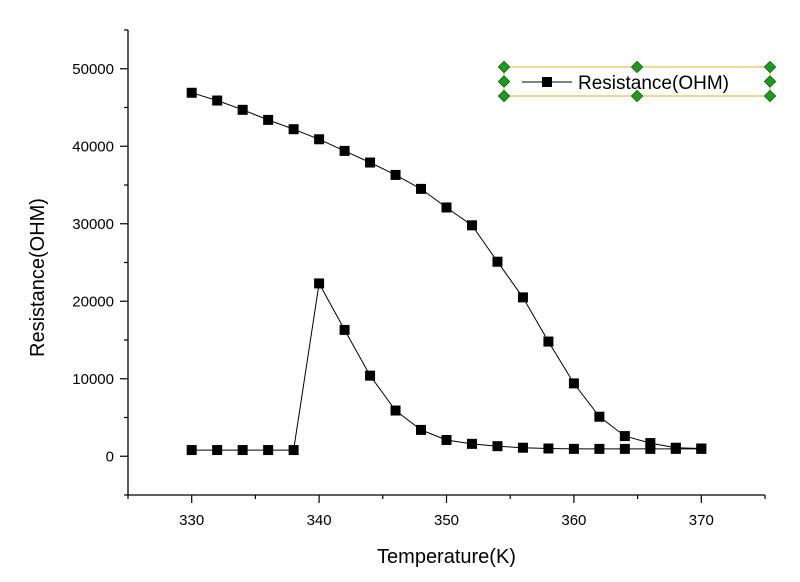 Image resolution: width=800 pixels, height=582 pixels. Describe the element at coordinates (446, 520) in the screenshot. I see `x-tick-label: 350` at that location.